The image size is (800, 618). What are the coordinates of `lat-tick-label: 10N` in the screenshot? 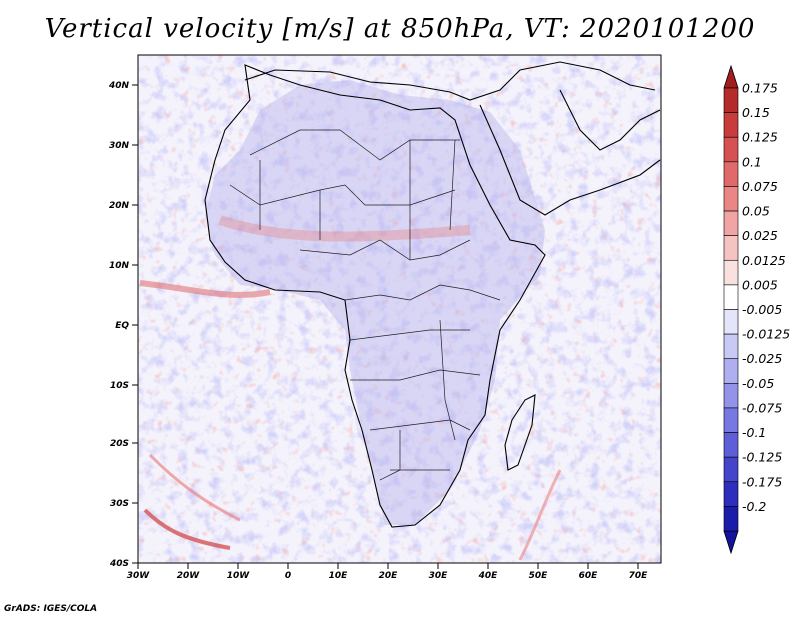 It's located at (119, 266).